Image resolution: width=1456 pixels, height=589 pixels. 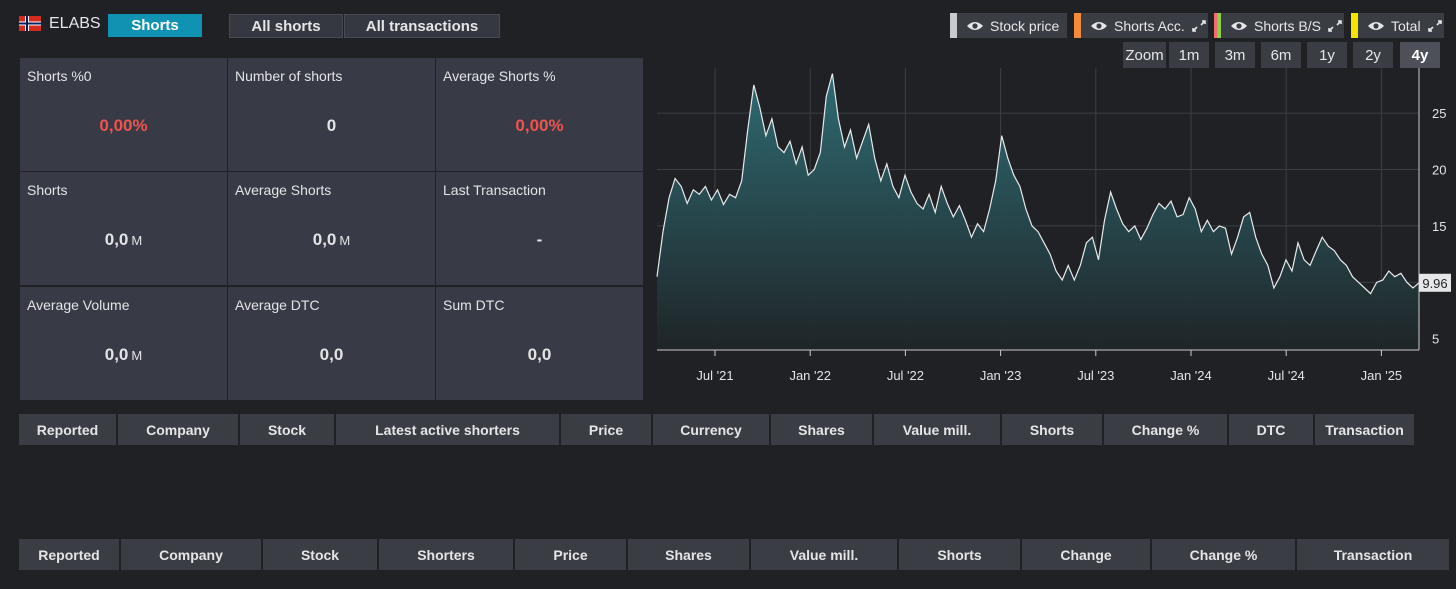 I want to click on stat-title: Average DTC, so click(x=277, y=305).